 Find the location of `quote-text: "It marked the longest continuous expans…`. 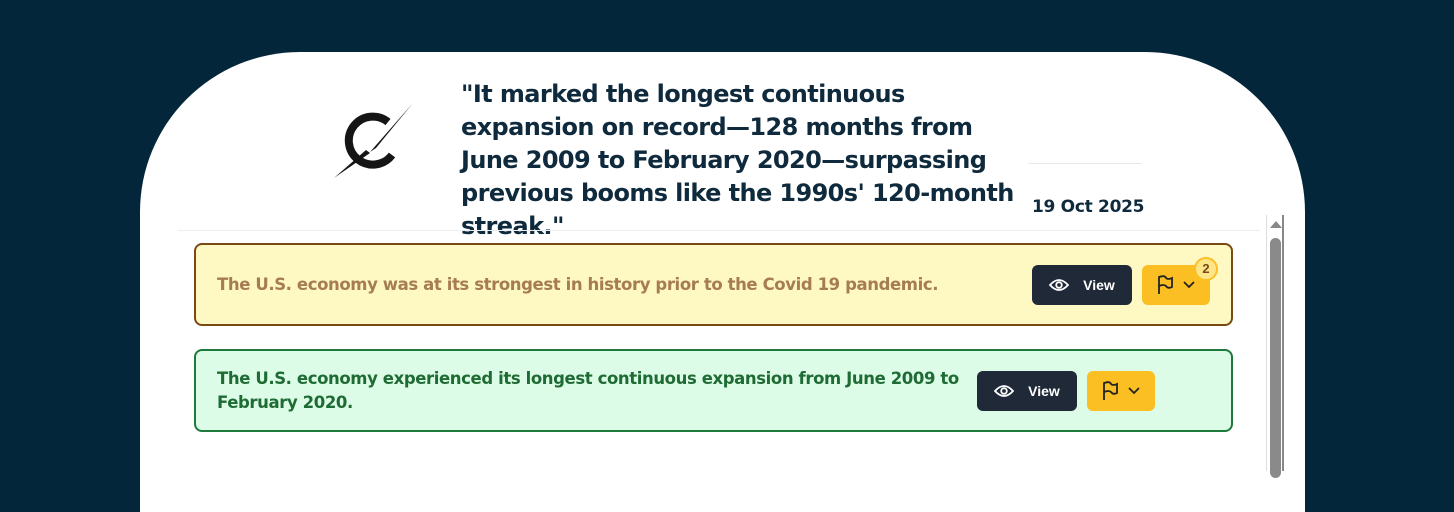

quote-text: "It marked the longest continuous expans… is located at coordinates (737, 160).